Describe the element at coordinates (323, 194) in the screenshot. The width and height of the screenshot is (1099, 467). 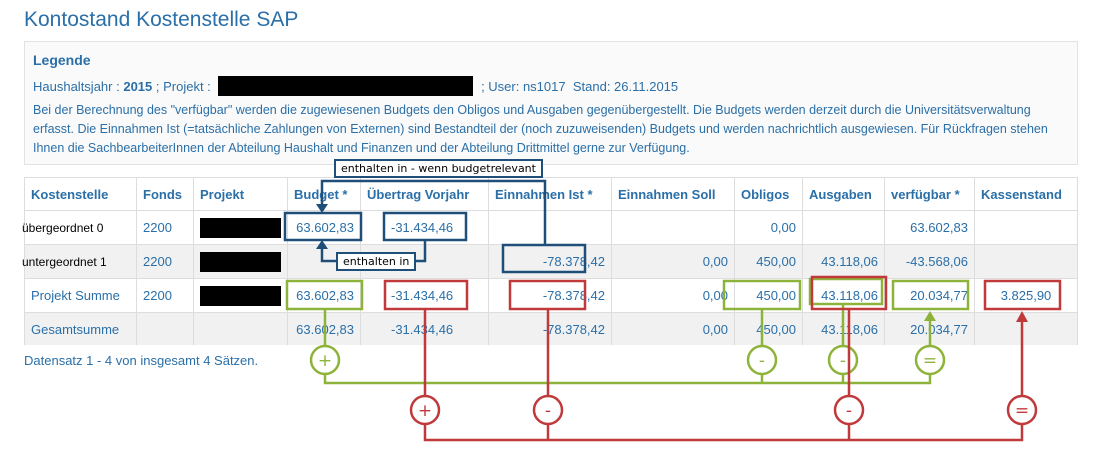
I see `col-header-budget: Budget *` at that location.